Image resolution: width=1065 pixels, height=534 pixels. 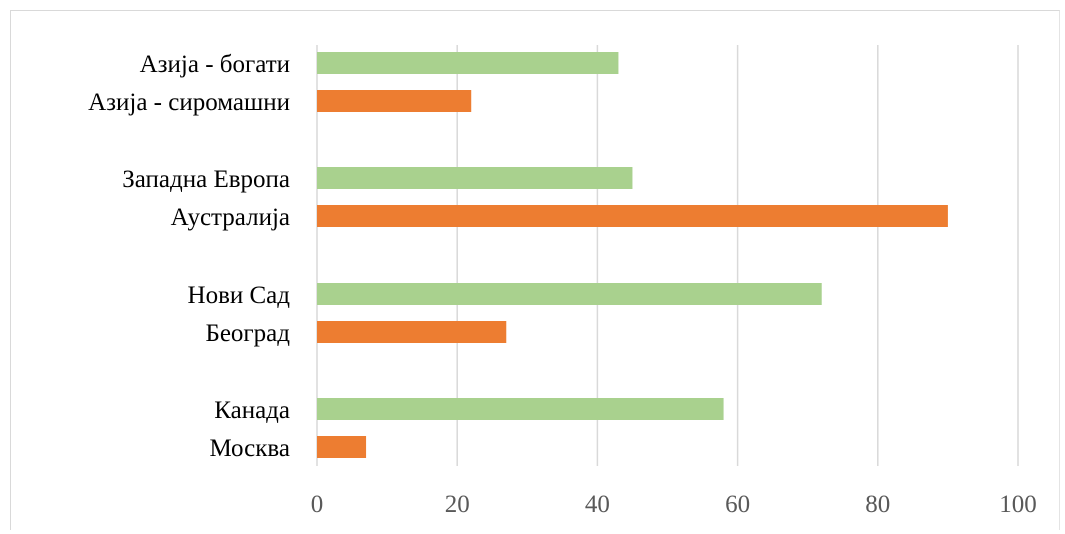 I want to click on x-tick-label: 40, so click(x=597, y=504).